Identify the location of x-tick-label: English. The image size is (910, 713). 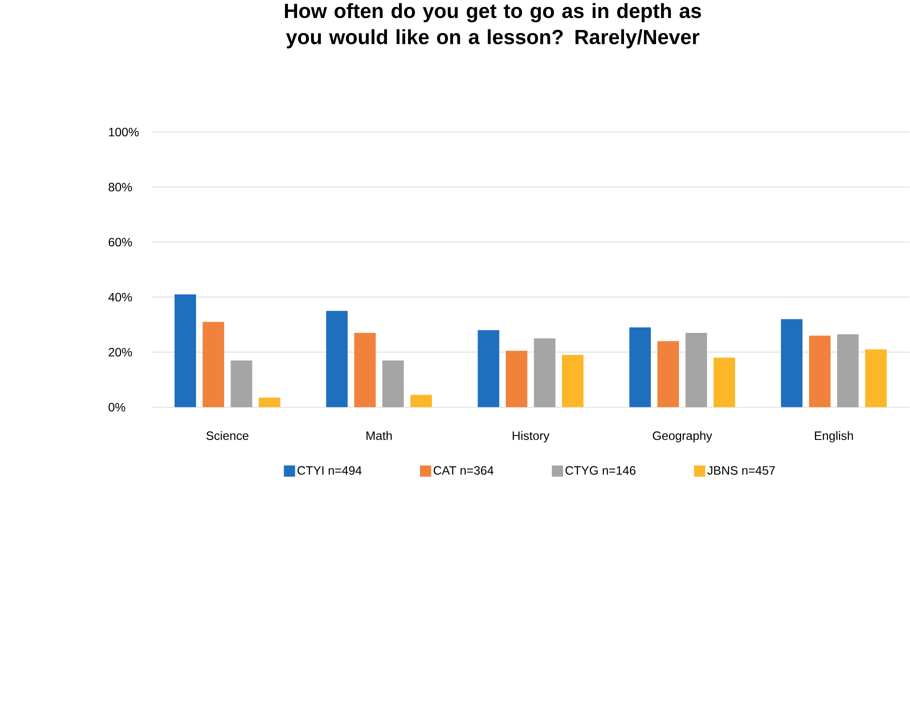
(833, 437).